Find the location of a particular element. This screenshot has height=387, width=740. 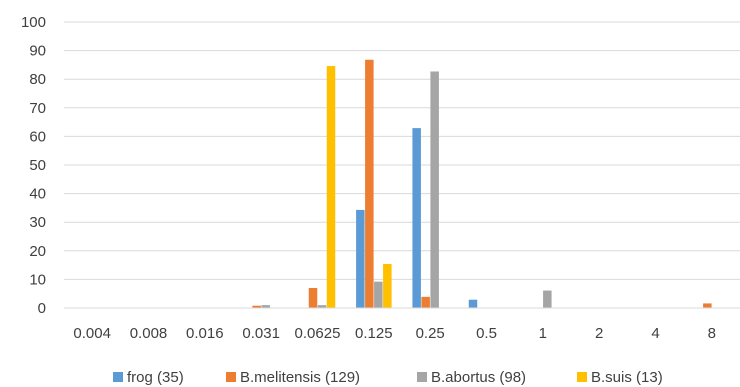

legend-label: B.abortus (98) is located at coordinates (478, 377).